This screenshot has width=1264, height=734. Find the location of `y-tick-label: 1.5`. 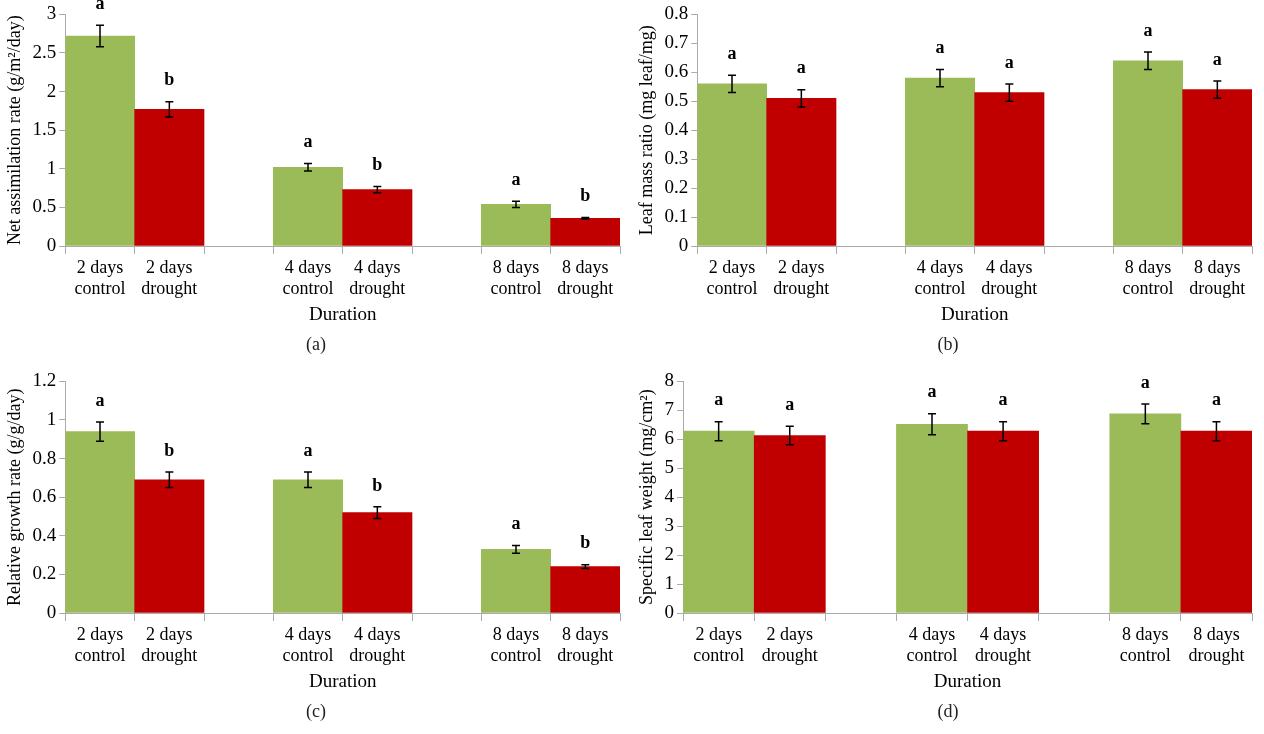

y-tick-label: 1.5 is located at coordinates (44, 129).